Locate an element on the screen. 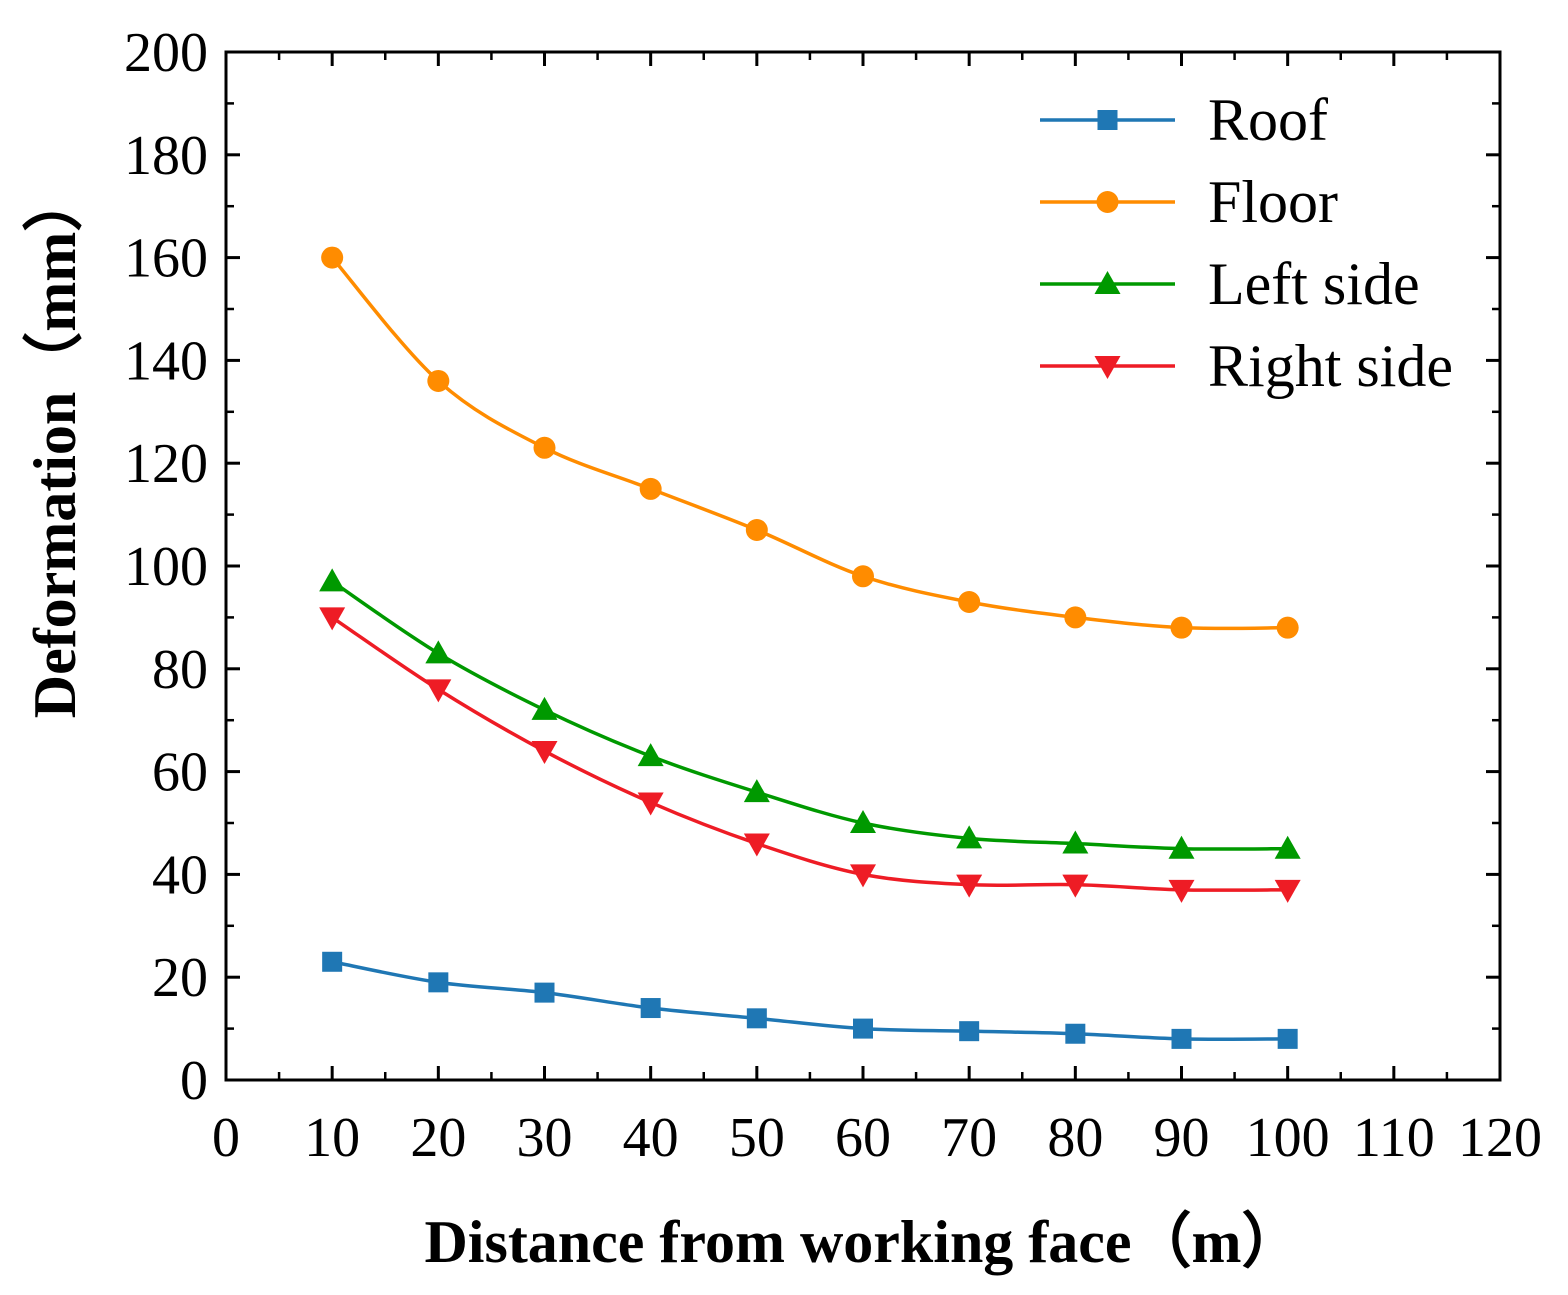 The image size is (1568, 1295). x-tick-label: 100 is located at coordinates (1288, 1138).